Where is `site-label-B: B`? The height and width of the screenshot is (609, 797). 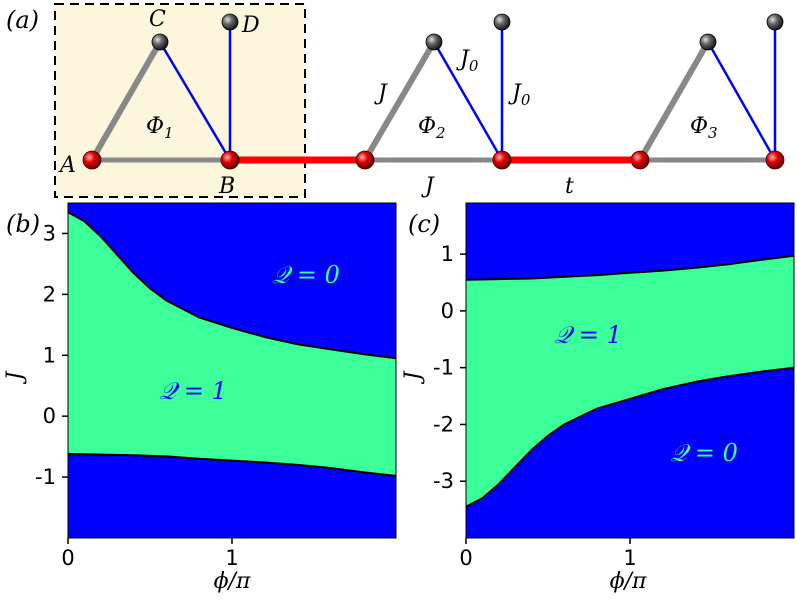 site-label-B: B is located at coordinates (226, 186).